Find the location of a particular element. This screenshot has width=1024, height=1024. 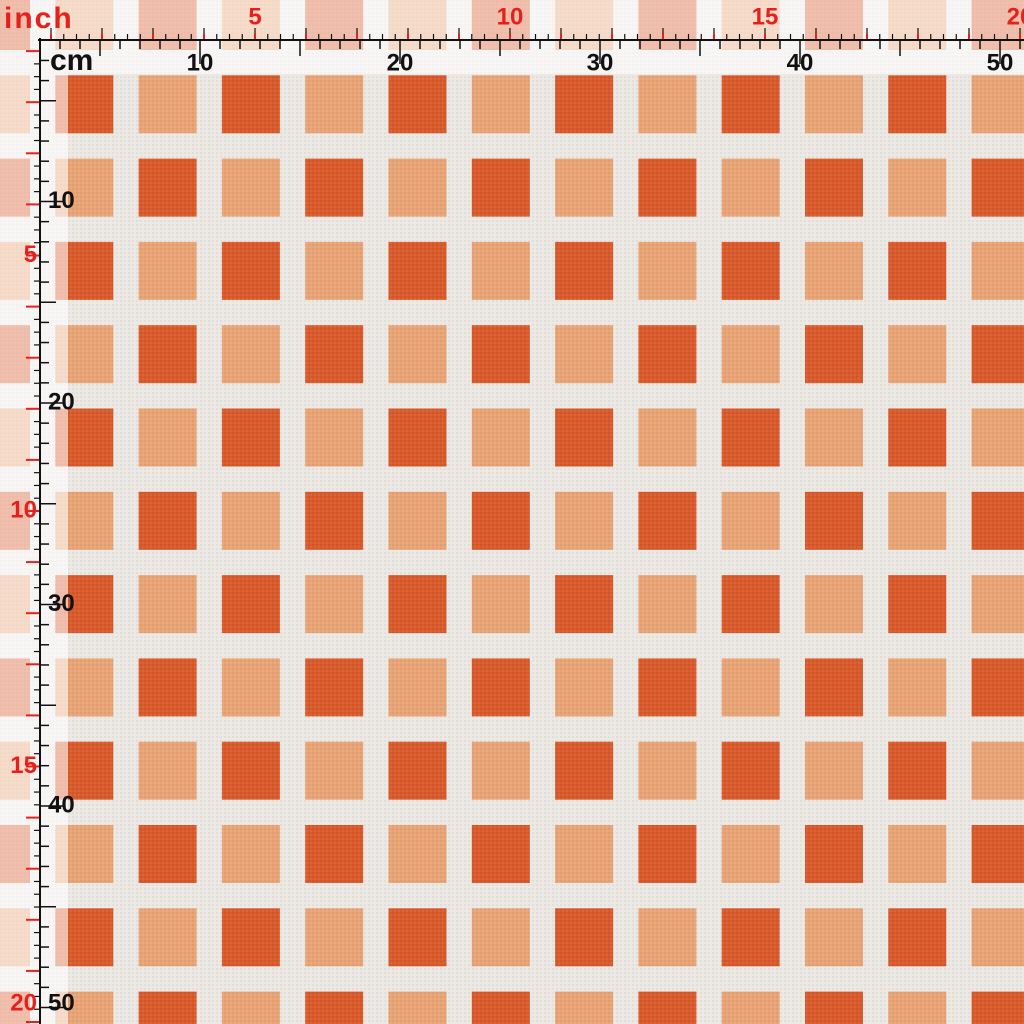

left-inch-label: 10 is located at coordinates (23, 509).